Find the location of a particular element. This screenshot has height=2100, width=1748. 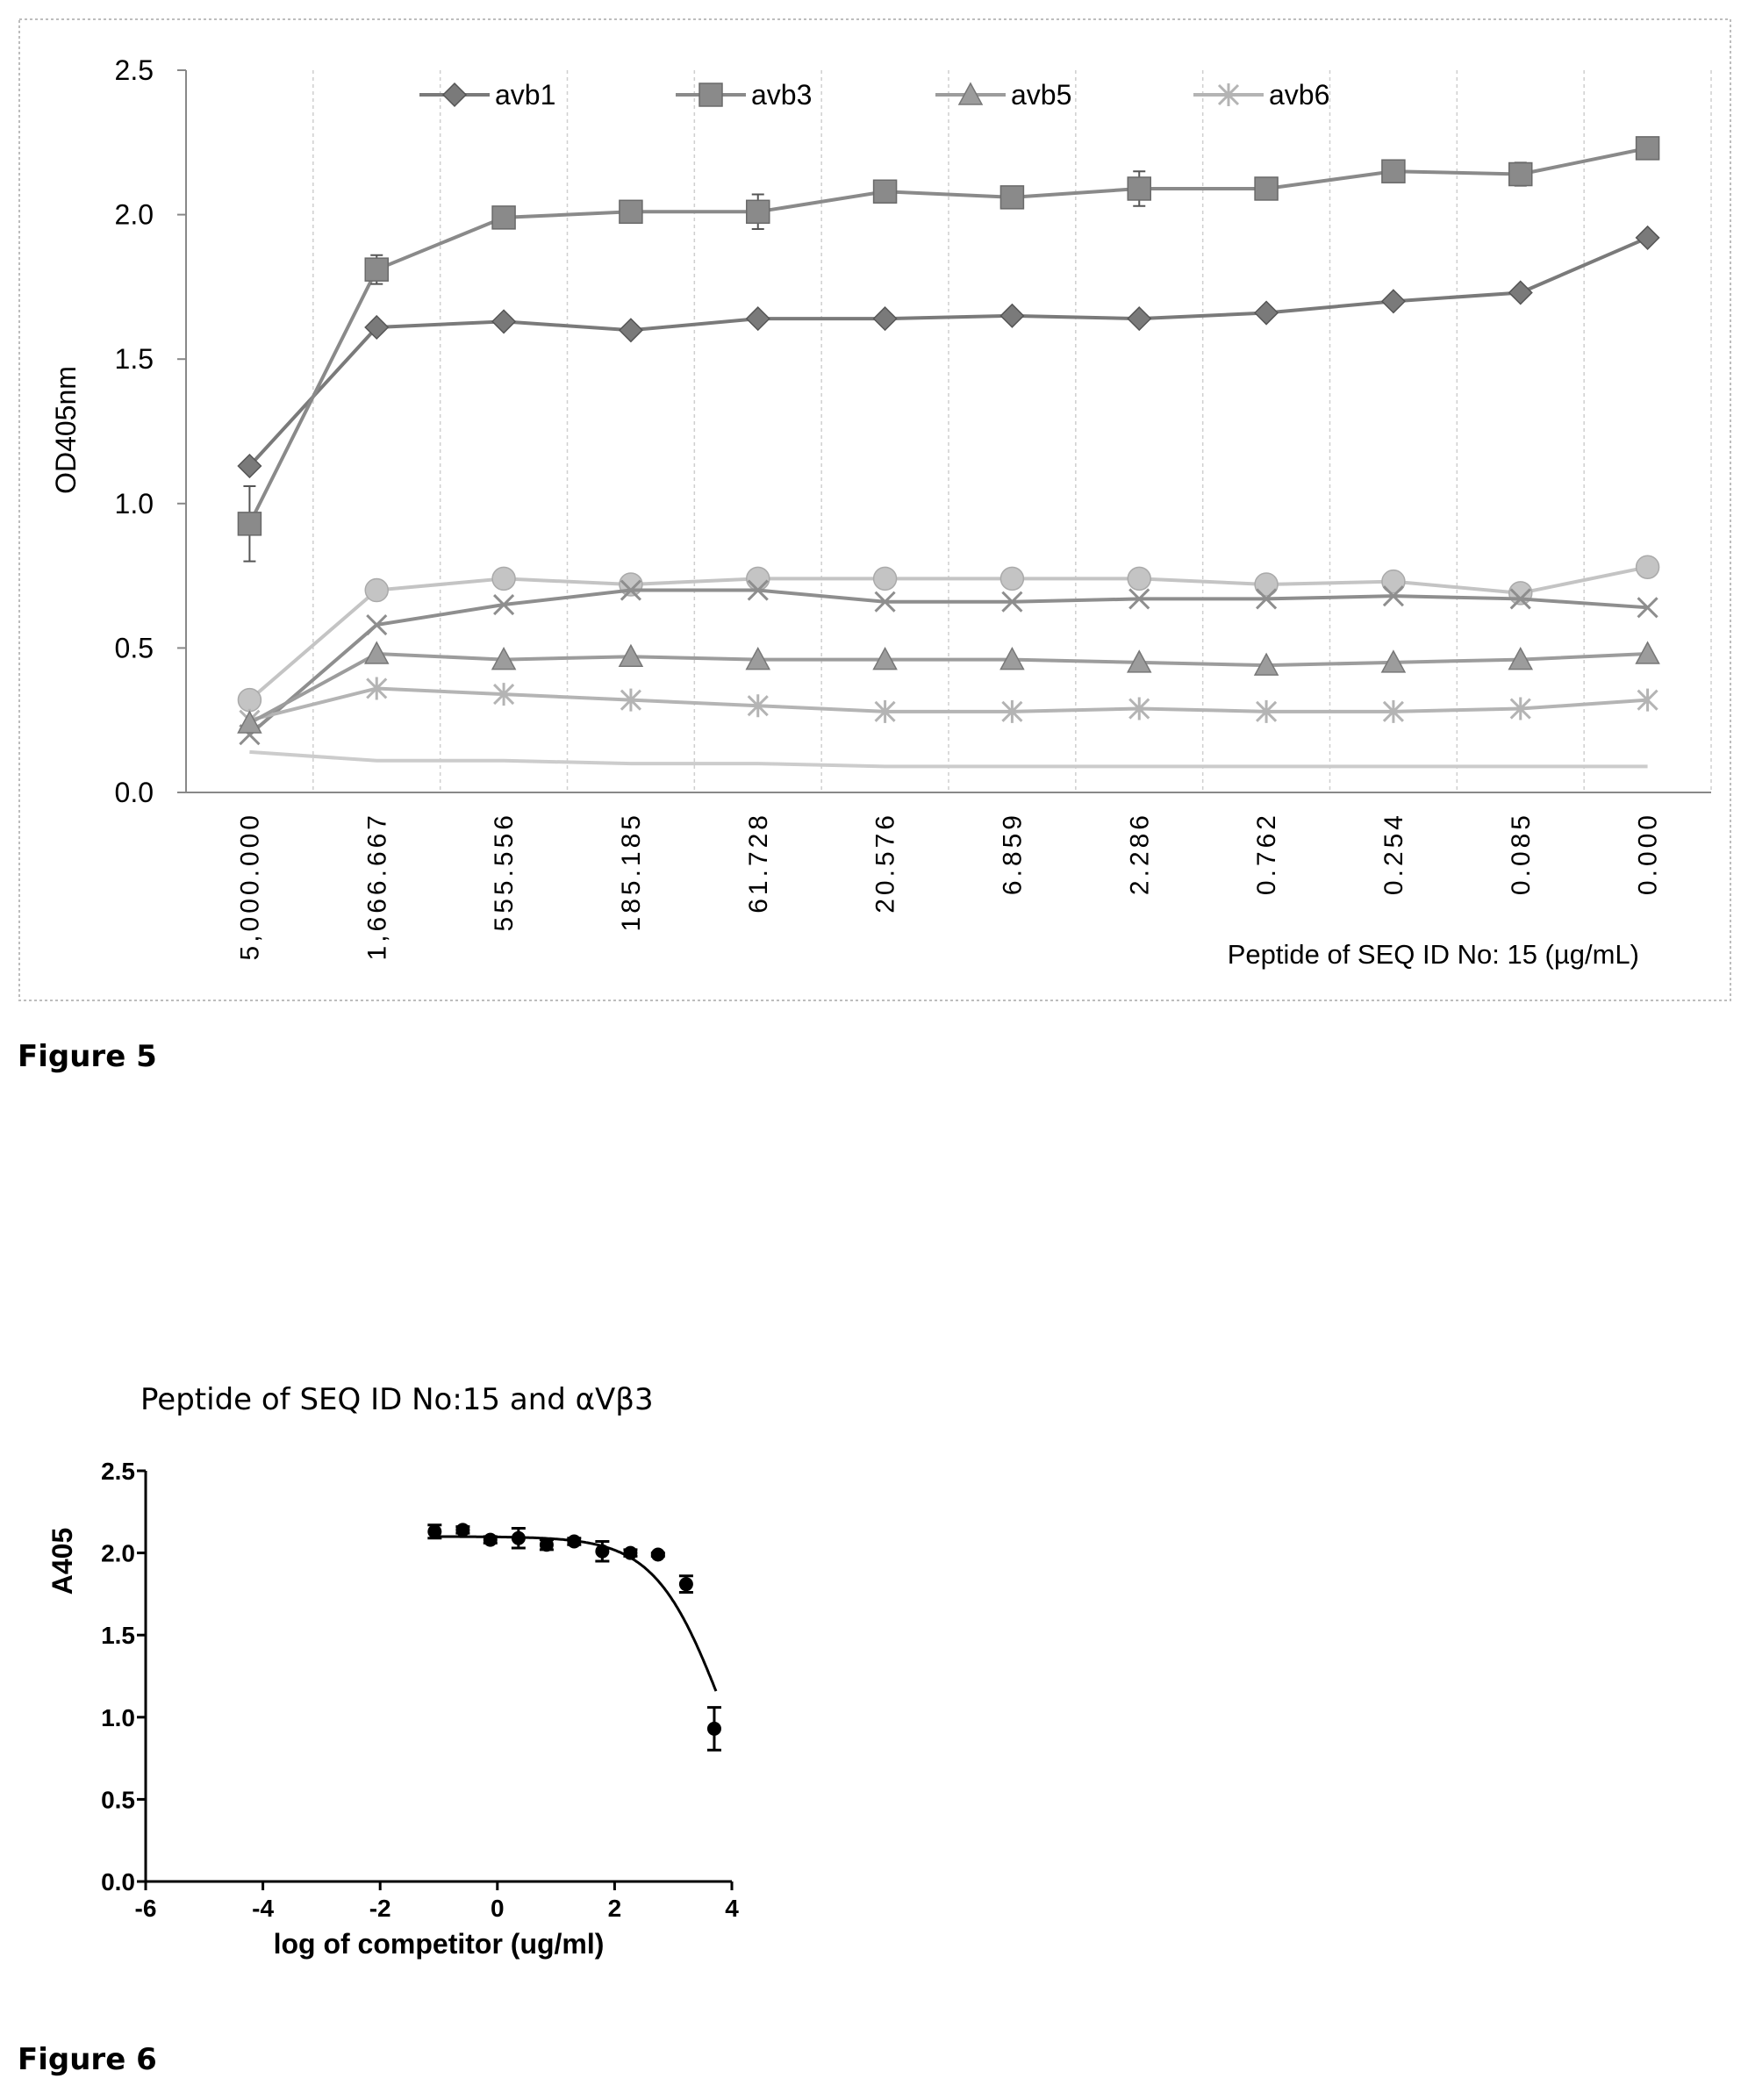

legend-label: avb5 is located at coordinates (1041, 95).